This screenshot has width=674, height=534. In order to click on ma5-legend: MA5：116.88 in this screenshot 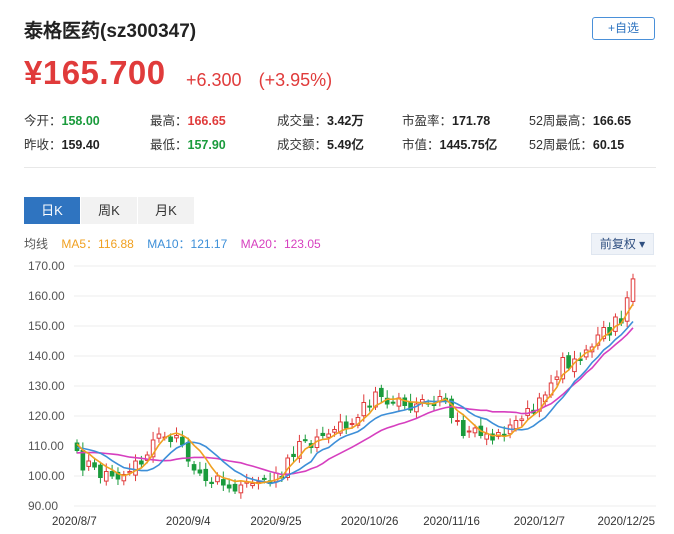, I will do `click(97, 244)`.